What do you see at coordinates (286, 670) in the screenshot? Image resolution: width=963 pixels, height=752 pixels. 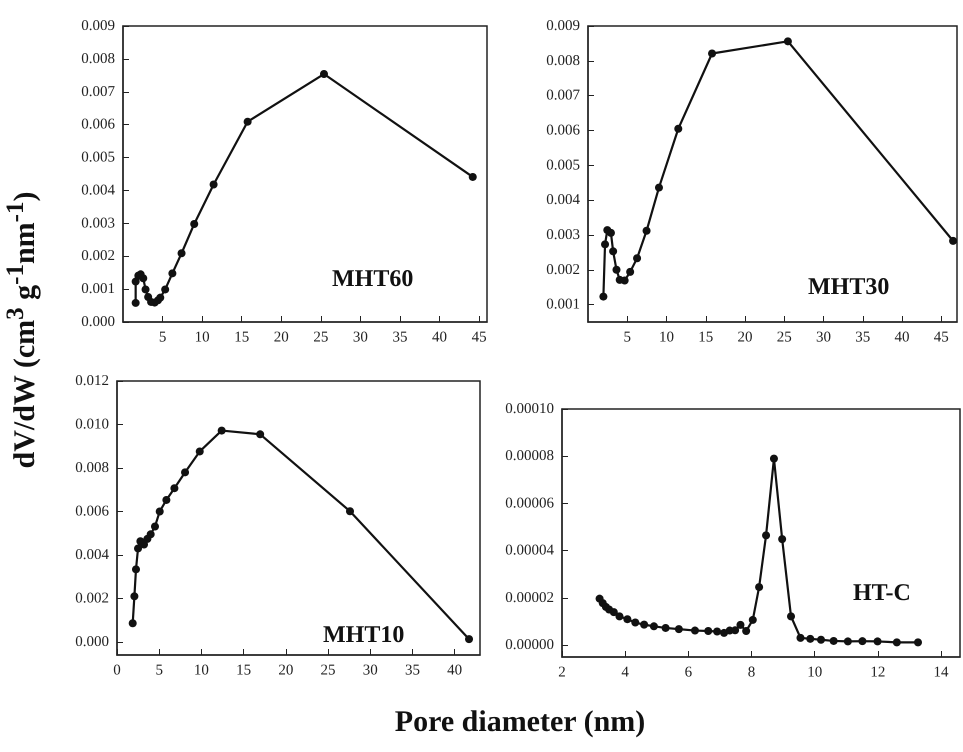 I see `x-tick-label: 20` at bounding box center [286, 670].